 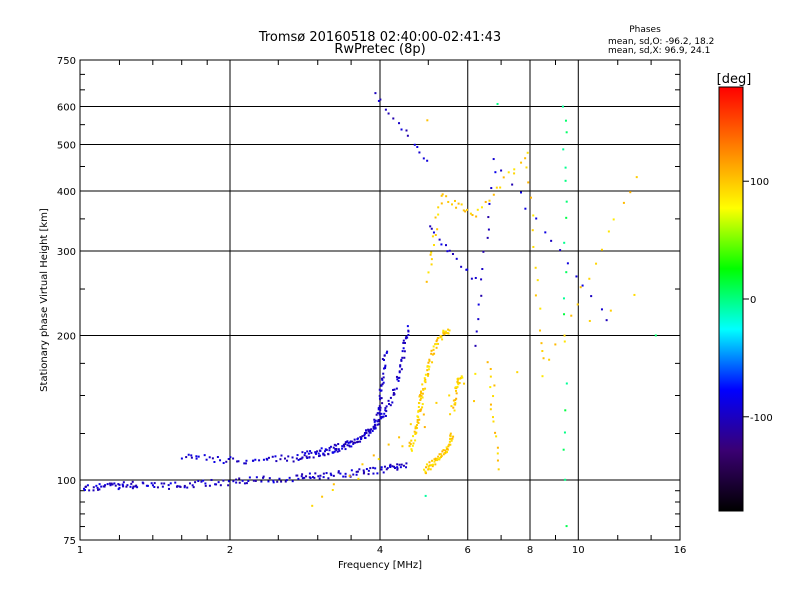 What do you see at coordinates (578, 550) in the screenshot?
I see `x-tick-label: 10` at bounding box center [578, 550].